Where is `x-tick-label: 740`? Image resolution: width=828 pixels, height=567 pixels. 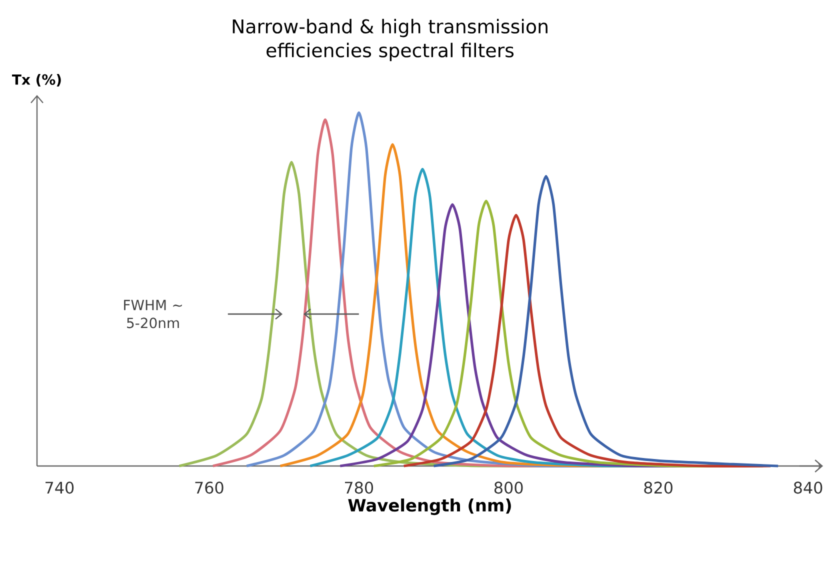
x-tick-label: 740 is located at coordinates (60, 488).